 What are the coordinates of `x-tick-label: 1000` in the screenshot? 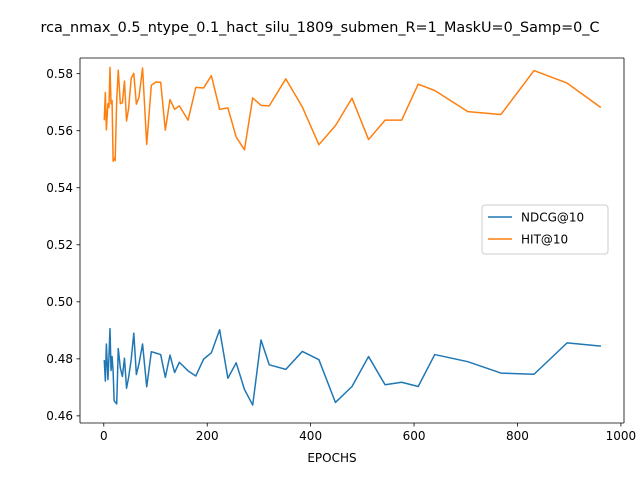 It's located at (621, 436).